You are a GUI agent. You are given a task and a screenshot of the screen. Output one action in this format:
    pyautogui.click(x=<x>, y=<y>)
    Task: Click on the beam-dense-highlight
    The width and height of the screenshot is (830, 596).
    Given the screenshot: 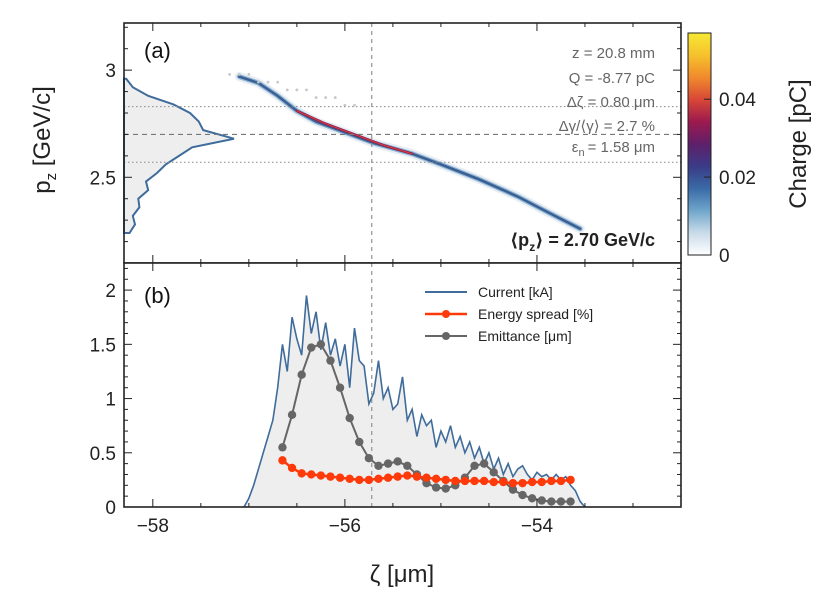 What is the action you would take?
    pyautogui.click(x=354, y=132)
    